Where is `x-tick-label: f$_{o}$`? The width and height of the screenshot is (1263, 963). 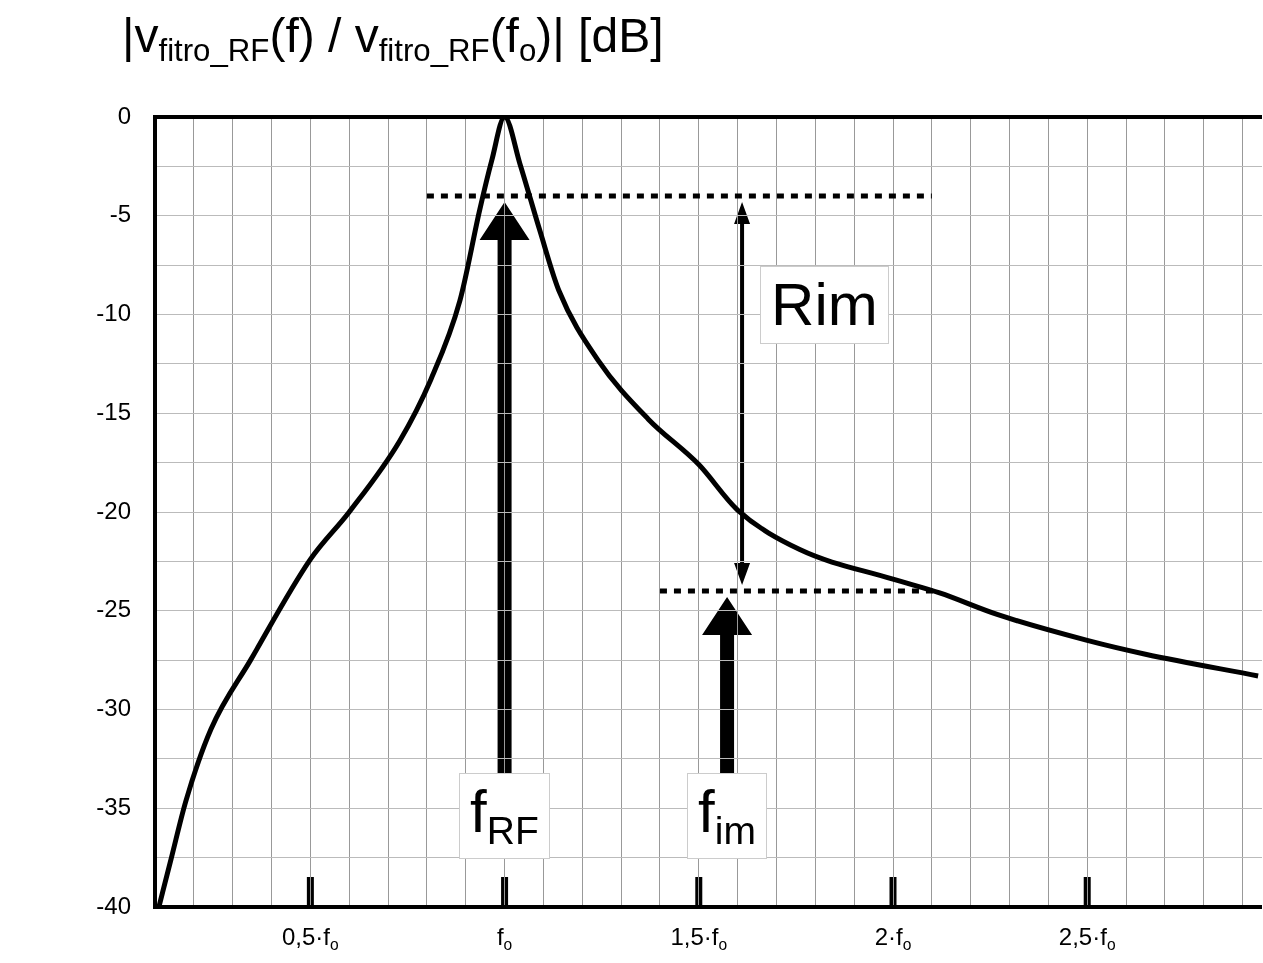 x-tick-label: f$_{o}$ is located at coordinates (504, 938).